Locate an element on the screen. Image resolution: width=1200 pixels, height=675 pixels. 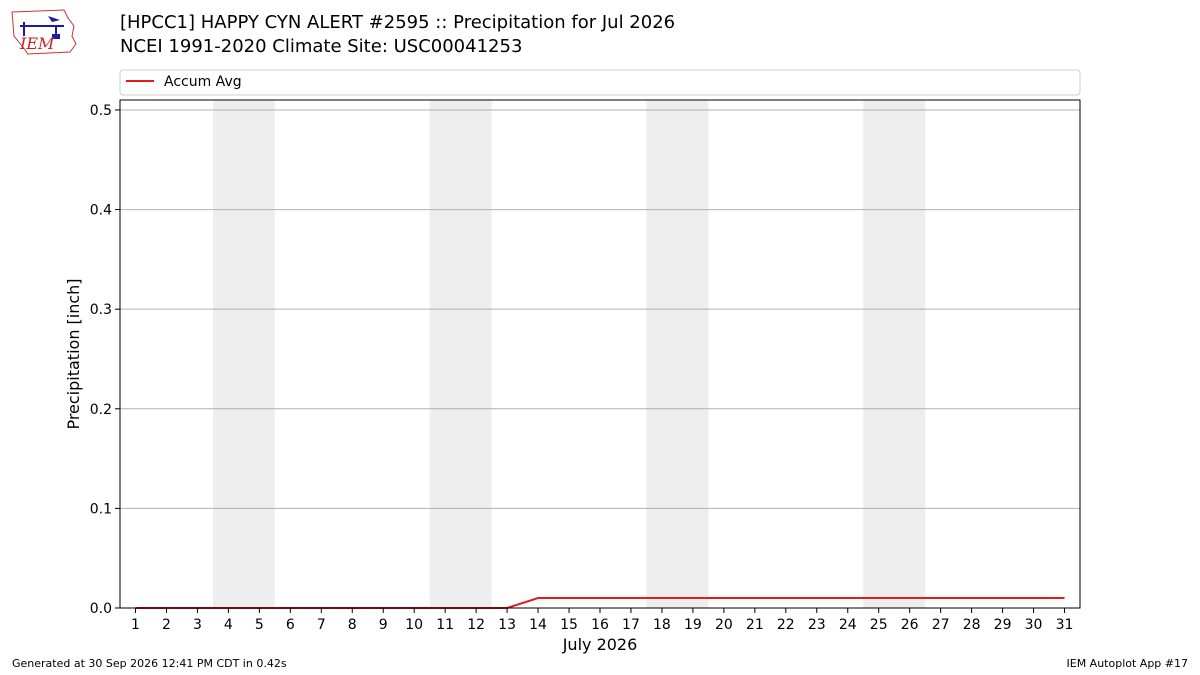
x-tick-label: 23 is located at coordinates (817, 625).